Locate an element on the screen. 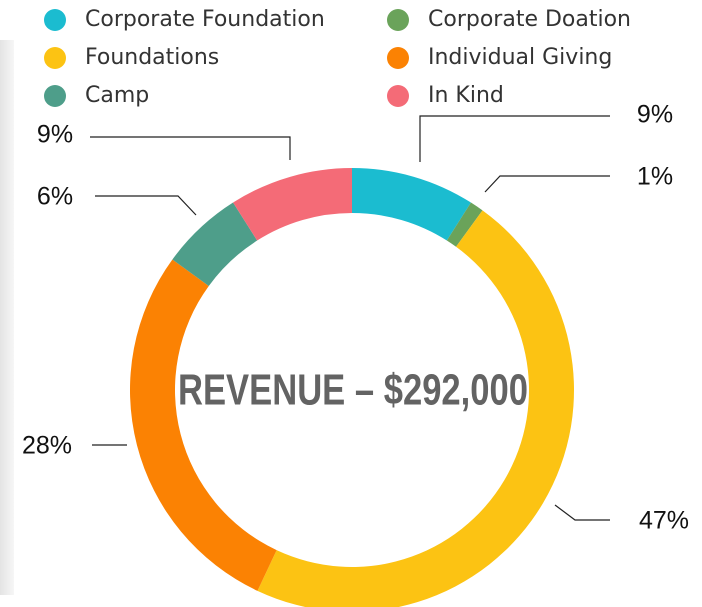 Image resolution: width=702 pixels, height=607 pixels. data-label: 1% is located at coordinates (655, 177).